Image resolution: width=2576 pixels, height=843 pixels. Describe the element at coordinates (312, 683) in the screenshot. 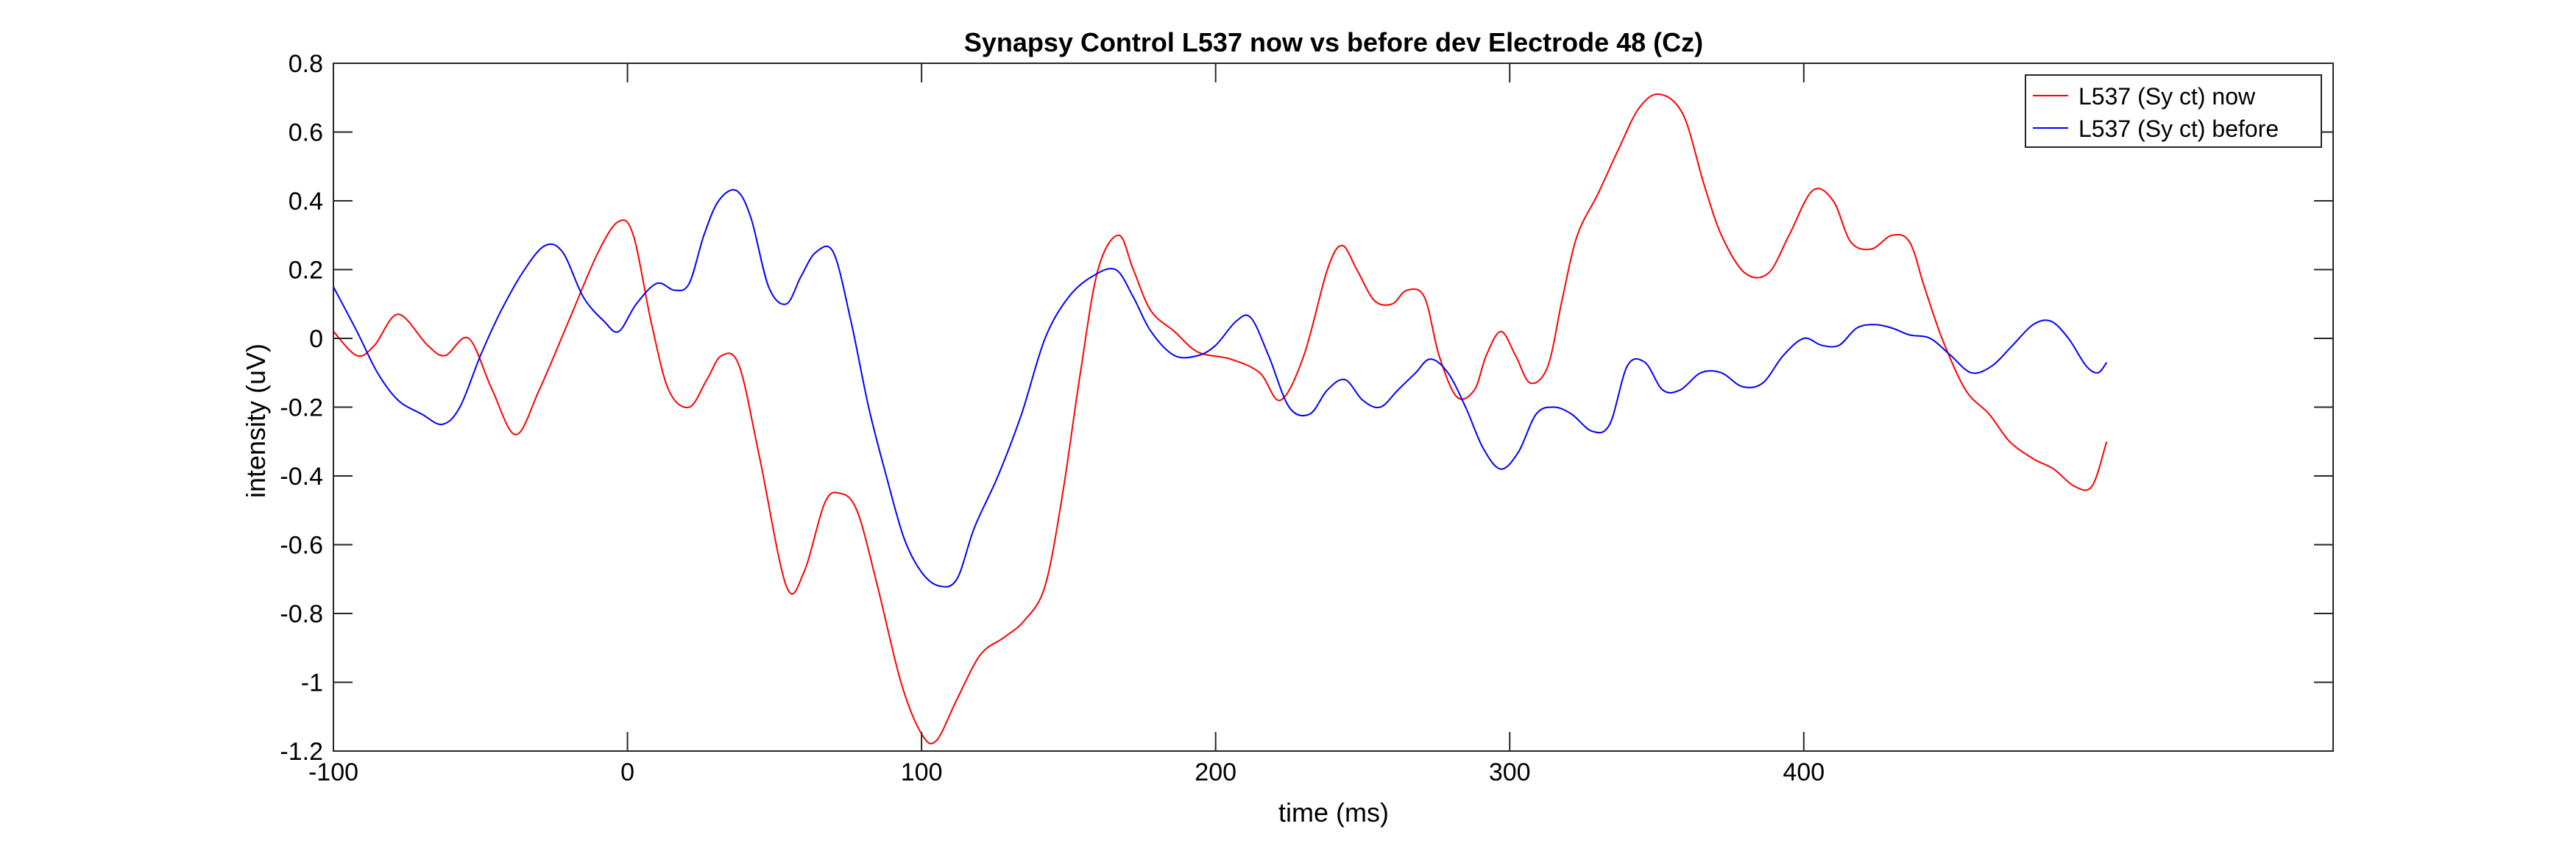

I see `y-tick-label: -1` at that location.